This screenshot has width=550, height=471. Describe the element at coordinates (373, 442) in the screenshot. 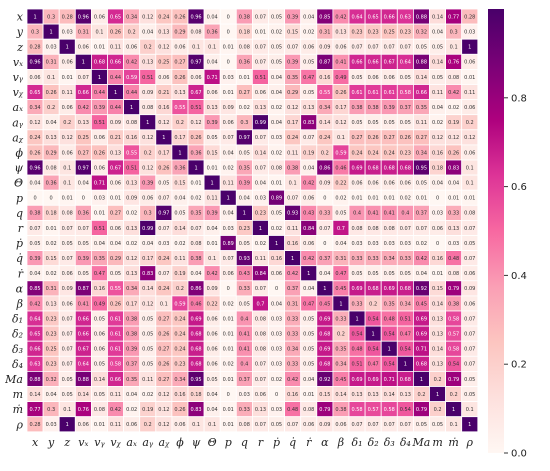

I see `x-tick-label: δ₂` at that location.